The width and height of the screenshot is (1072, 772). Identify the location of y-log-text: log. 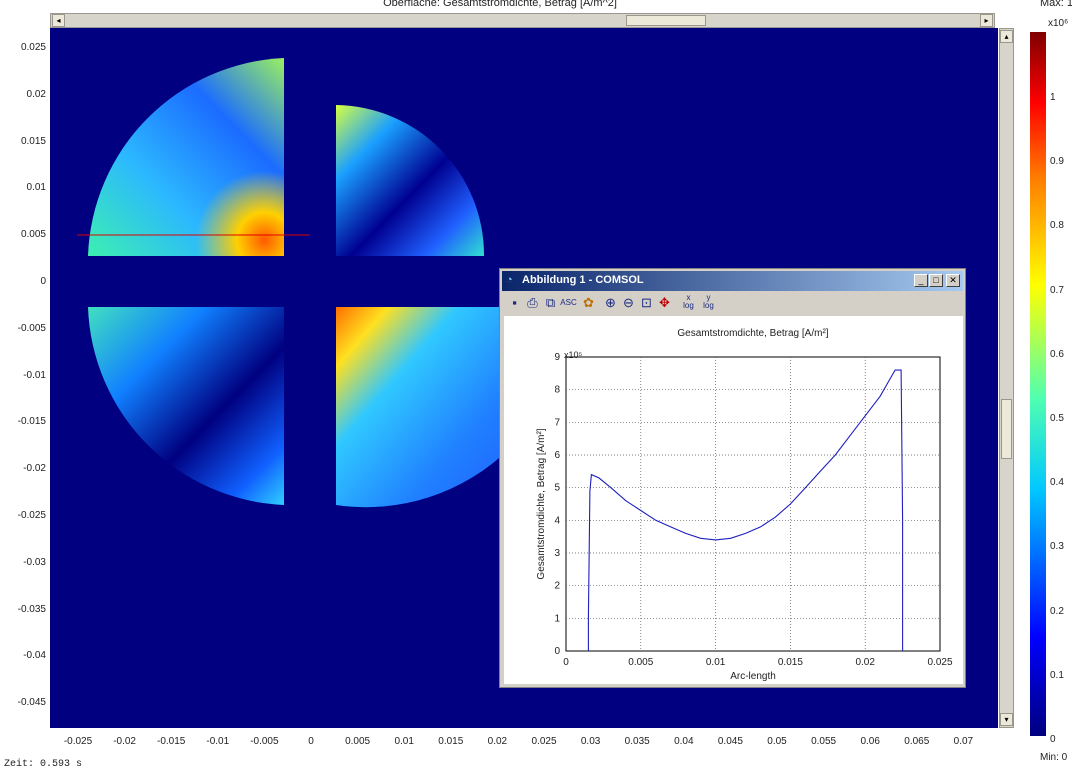
(708, 305).